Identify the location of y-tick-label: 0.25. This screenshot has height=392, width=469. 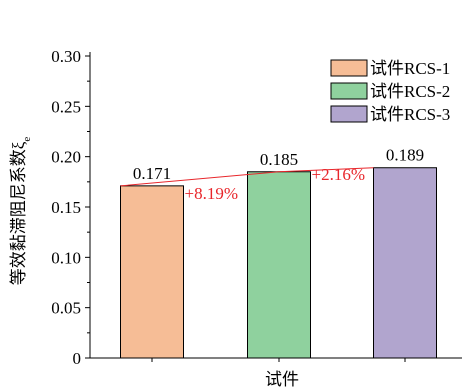
(66, 106).